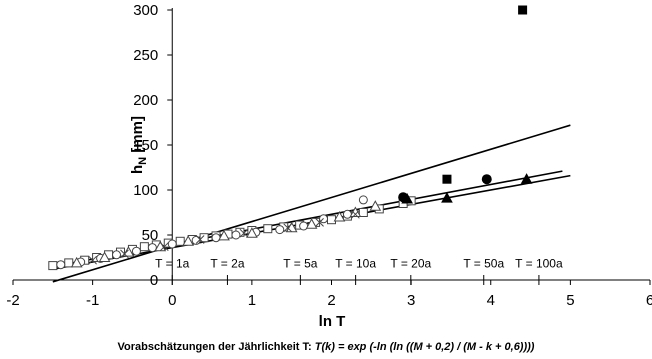 This screenshot has width=652, height=359. What do you see at coordinates (355, 263) in the screenshot?
I see `return-period-label: T = 10a` at bounding box center [355, 263].